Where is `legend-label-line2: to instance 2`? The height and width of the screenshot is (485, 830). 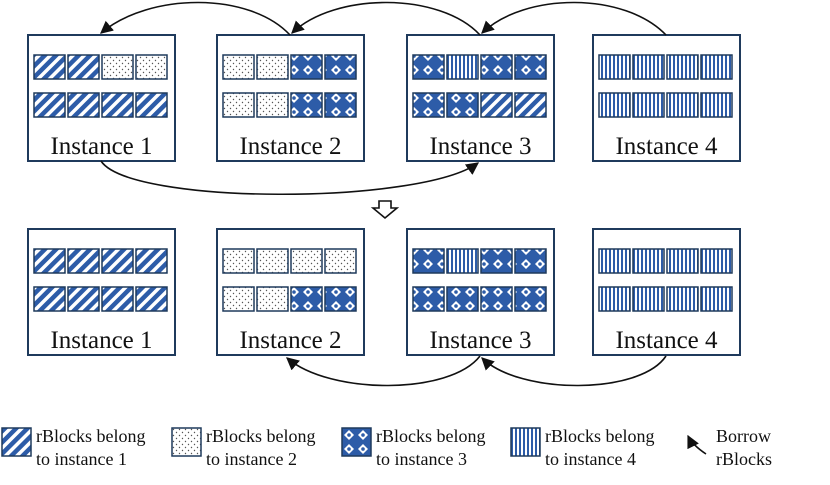 legend-label-line2: to instance 2 is located at coordinates (251, 459).